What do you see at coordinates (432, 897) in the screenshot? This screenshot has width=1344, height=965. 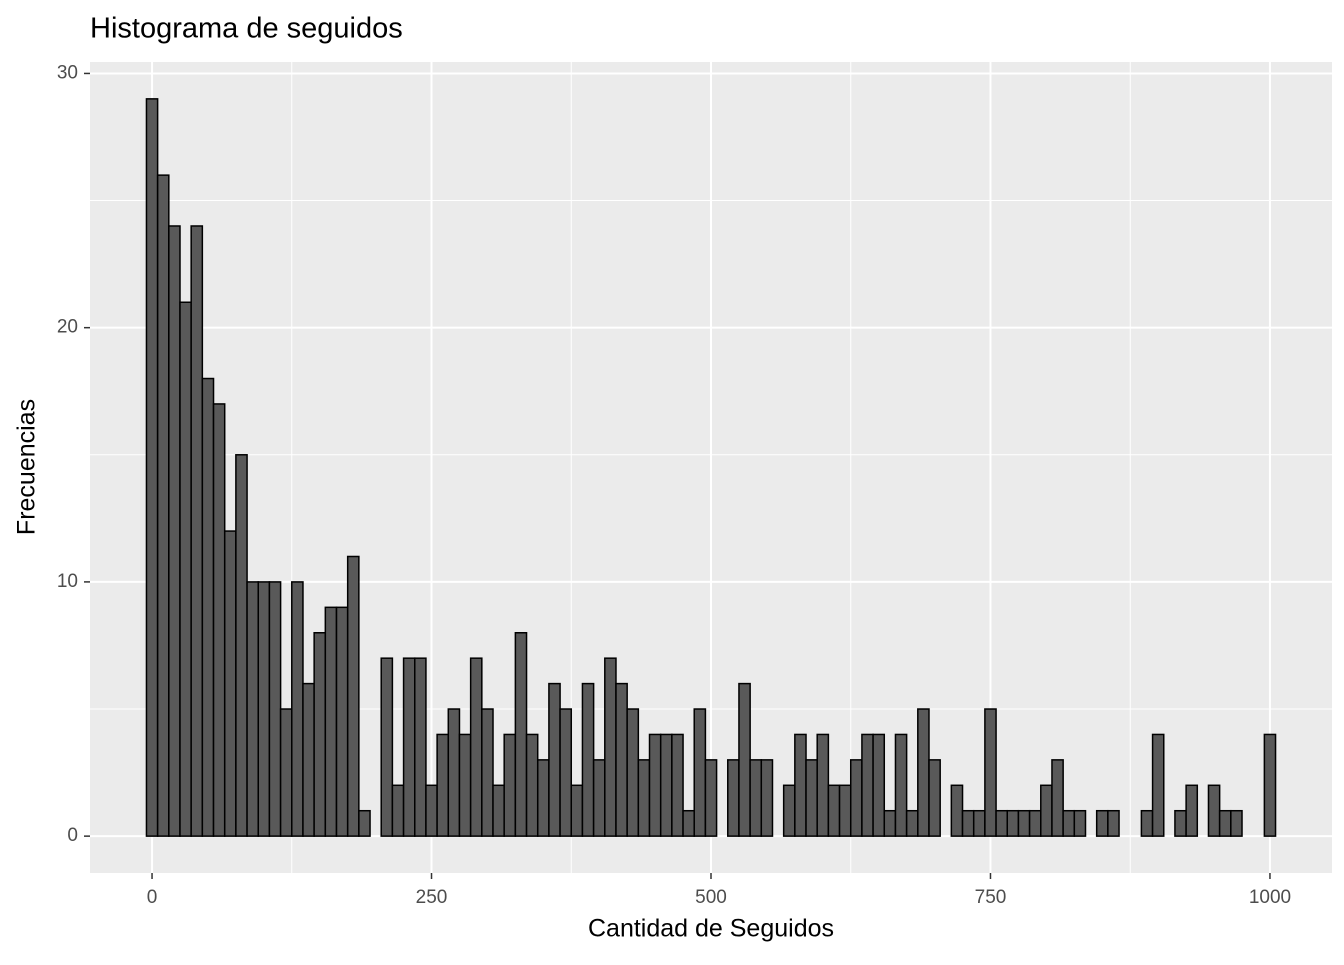 I see `x-tick-label: 250` at bounding box center [432, 897].